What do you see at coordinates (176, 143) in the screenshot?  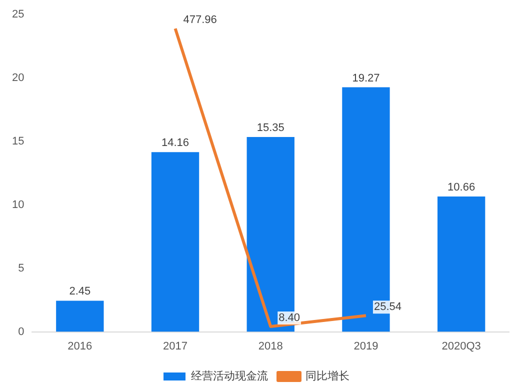 I see `data-label: 14.16` at bounding box center [176, 143].